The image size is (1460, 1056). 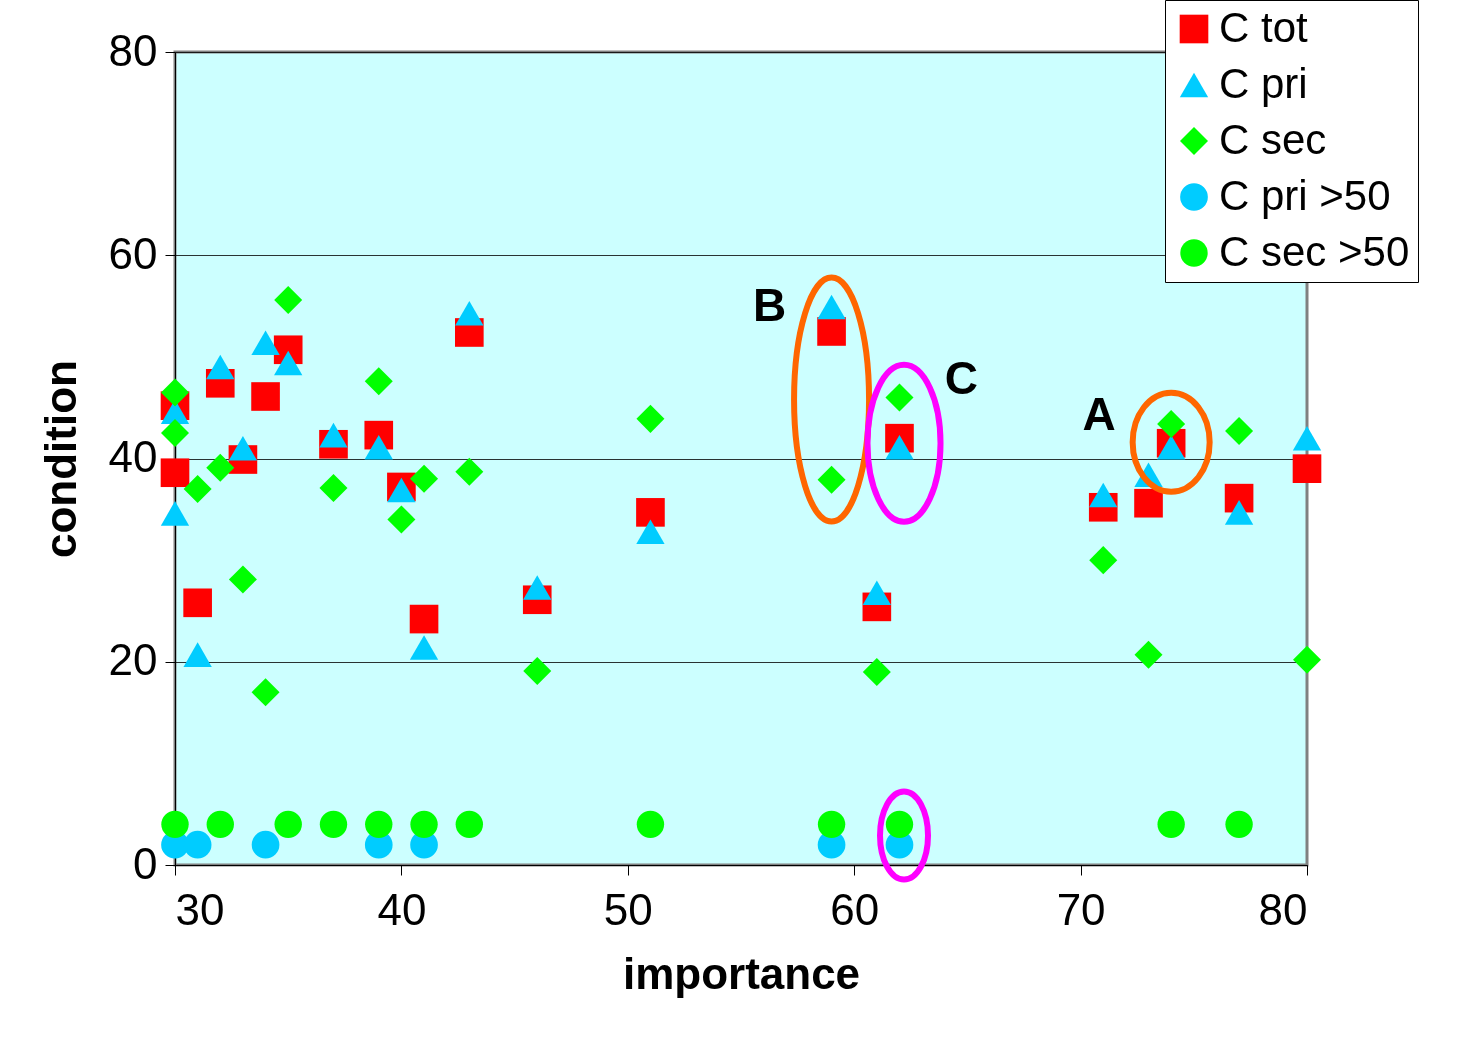 I want to click on annotation: C, so click(x=961, y=377).